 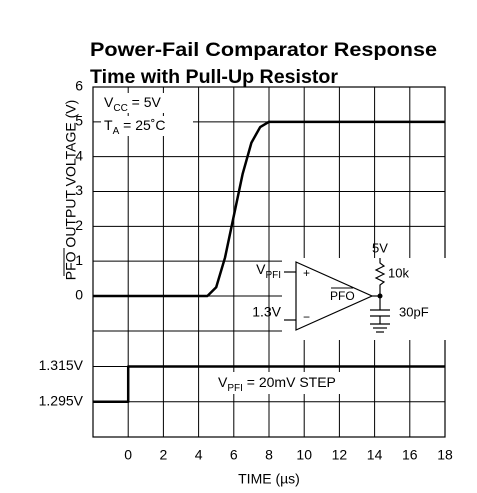 I want to click on x-tick-label: 0, so click(x=128, y=455).